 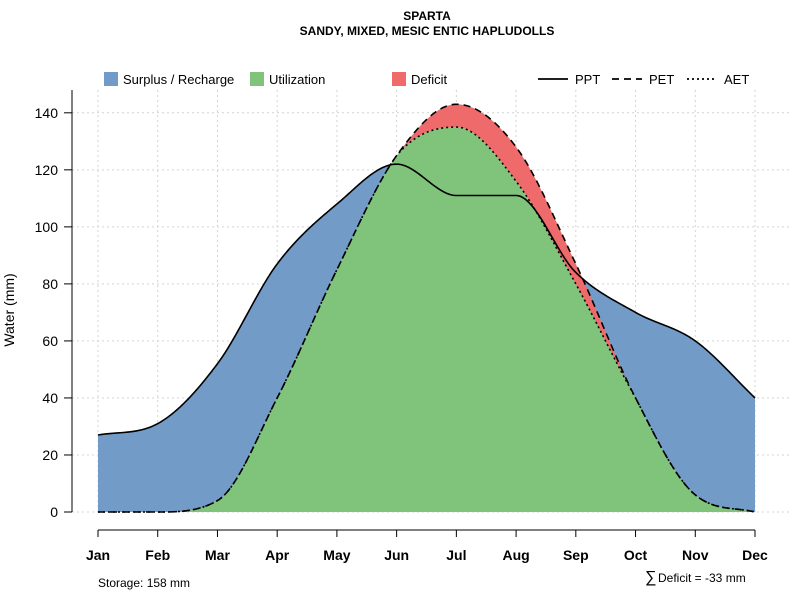 I want to click on x-tick-label: May, so click(x=336, y=555).